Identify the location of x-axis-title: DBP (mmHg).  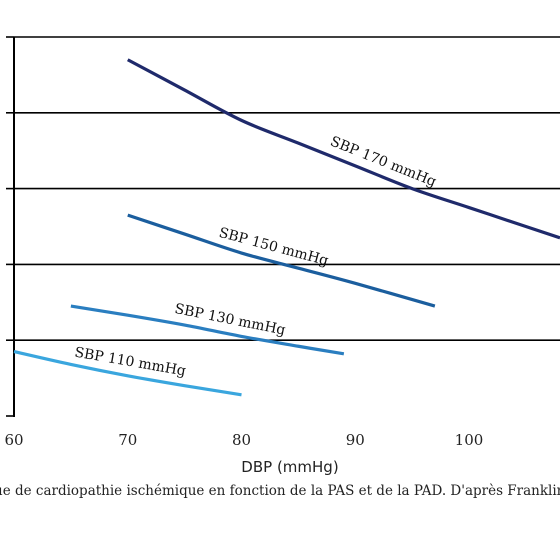
(289, 467).